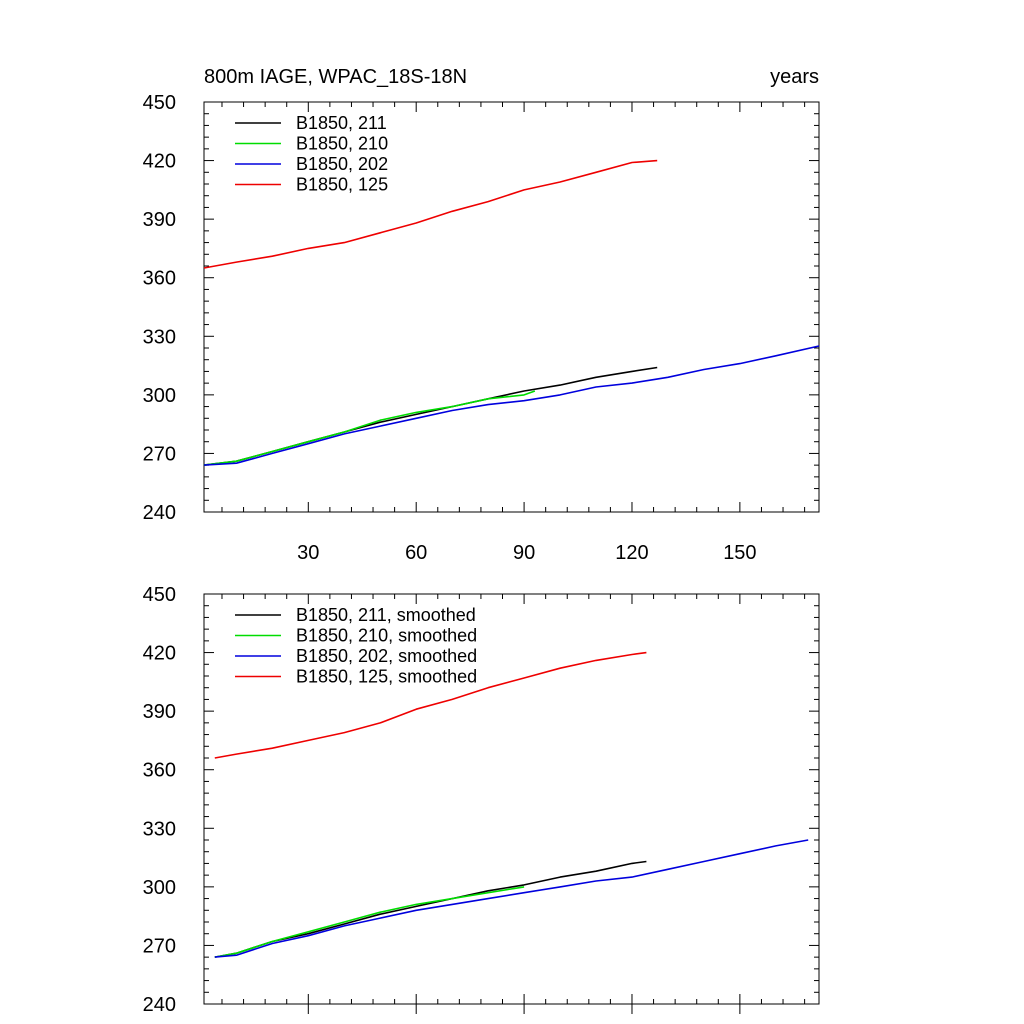 This screenshot has width=1024, height=1024. What do you see at coordinates (524, 553) in the screenshot?
I see `x-tick-label: 90` at bounding box center [524, 553].